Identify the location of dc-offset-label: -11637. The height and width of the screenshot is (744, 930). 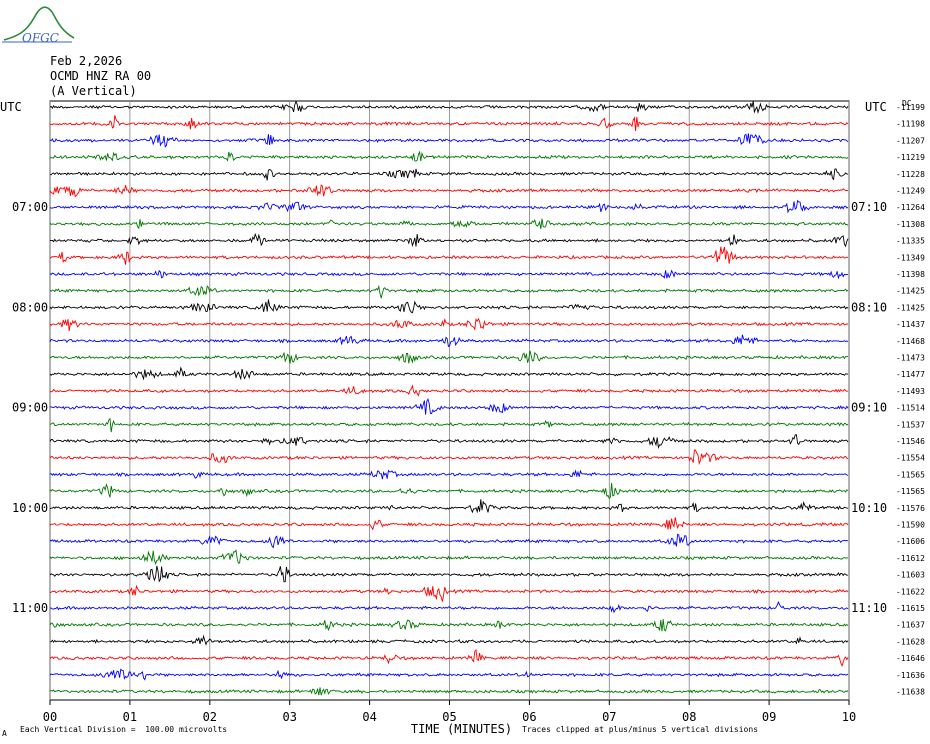
(910, 625).